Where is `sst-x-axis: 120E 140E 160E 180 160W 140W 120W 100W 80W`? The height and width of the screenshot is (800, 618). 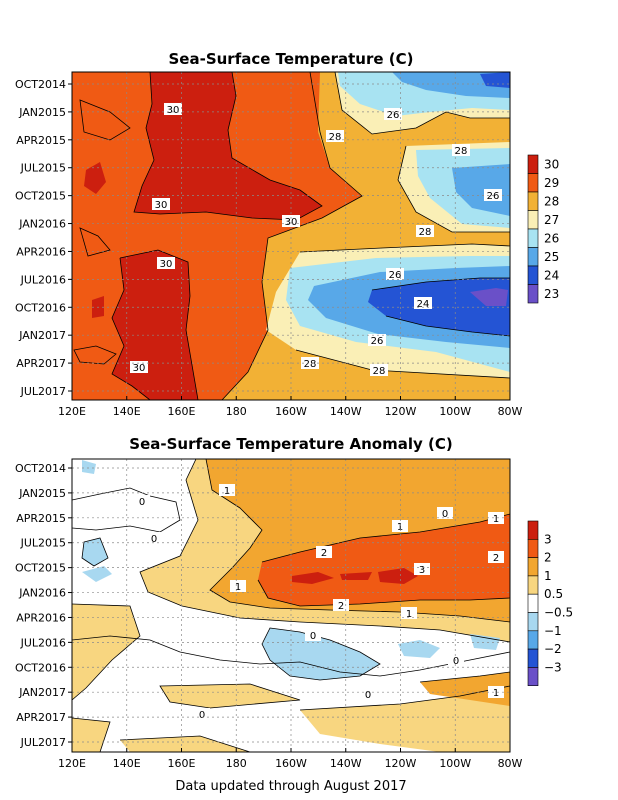
sst-x-axis: 120E 140E 160E 180 160W 140W 120W 100W 80W is located at coordinates (290, 407).